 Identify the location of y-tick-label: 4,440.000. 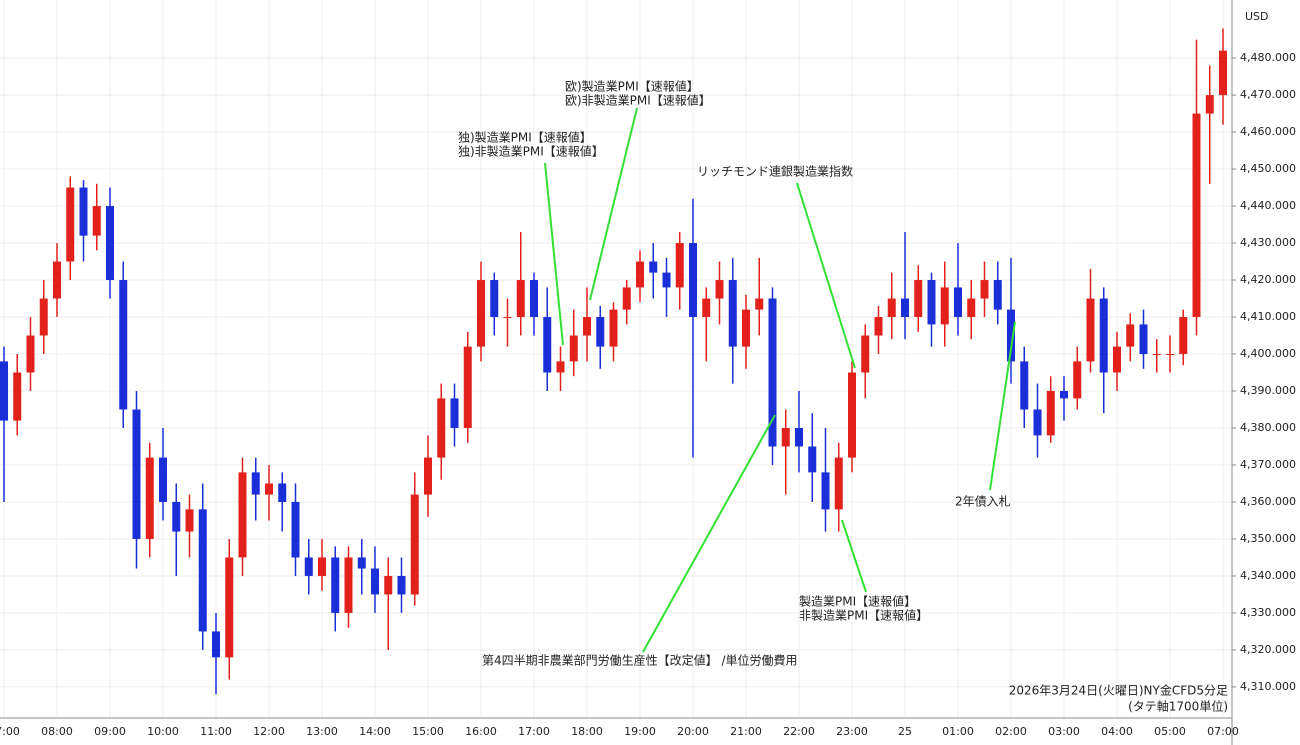
(1268, 205).